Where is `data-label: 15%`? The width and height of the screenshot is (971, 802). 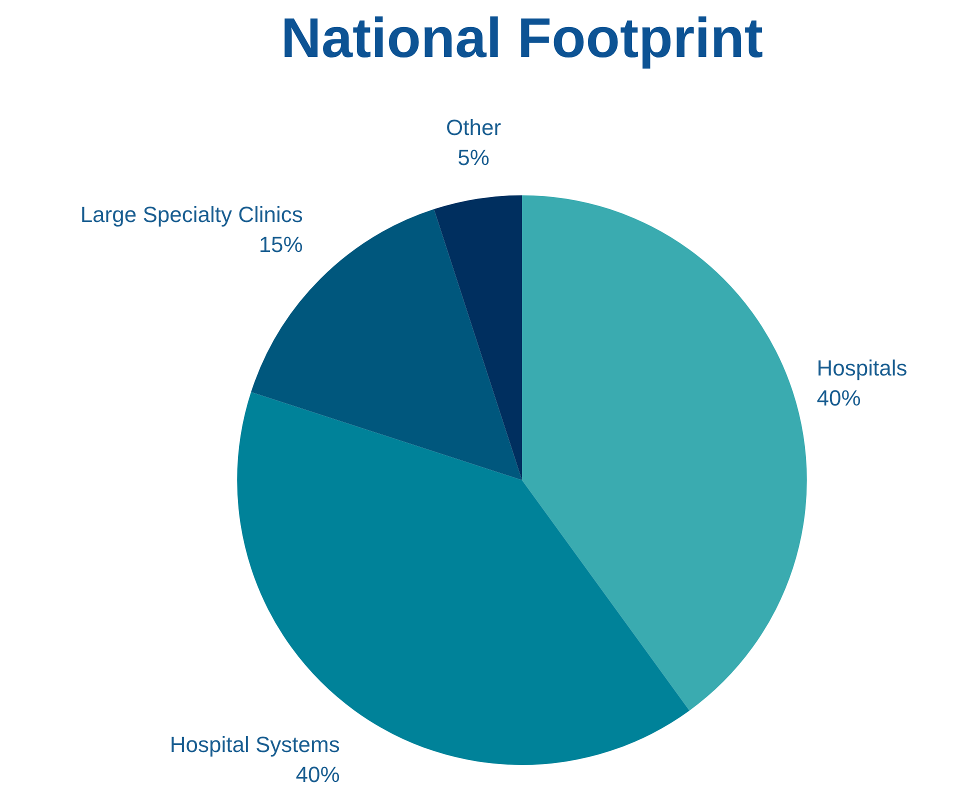
data-label: 15% is located at coordinates (280, 245).